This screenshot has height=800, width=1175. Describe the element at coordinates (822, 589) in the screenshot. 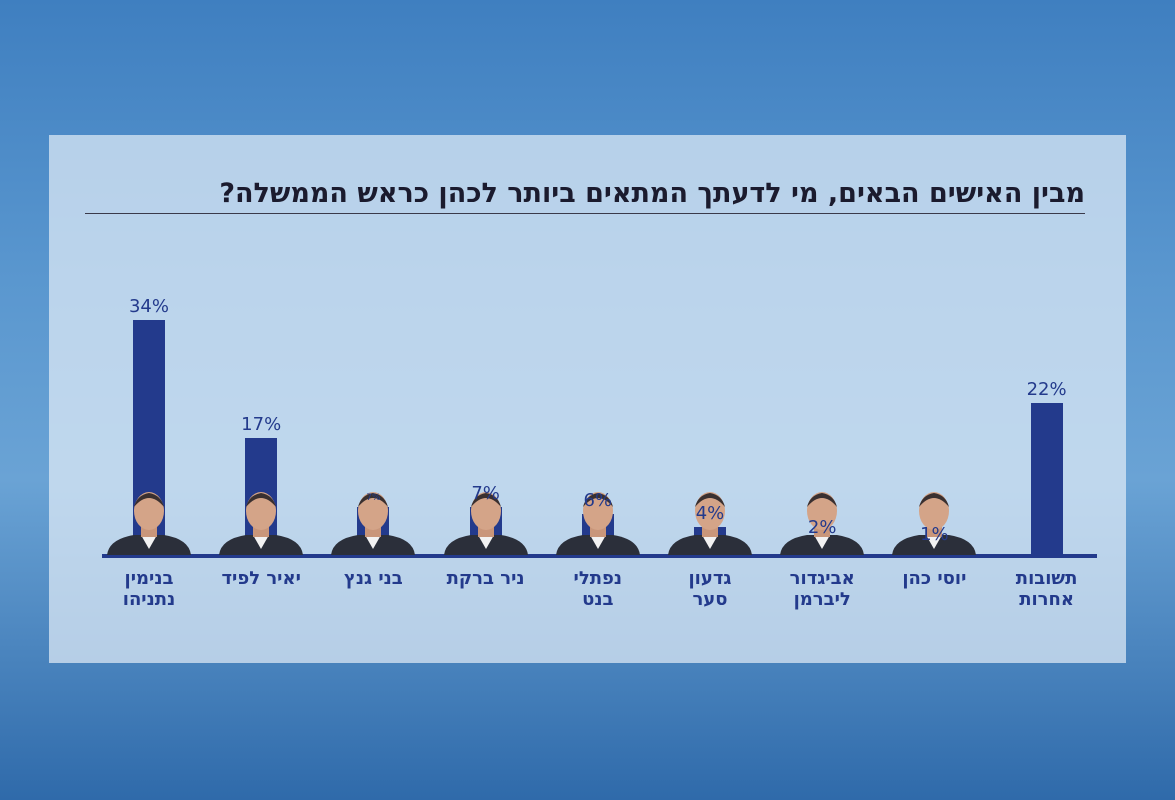

I see `category-label: אביגדור ליברמן` at that location.